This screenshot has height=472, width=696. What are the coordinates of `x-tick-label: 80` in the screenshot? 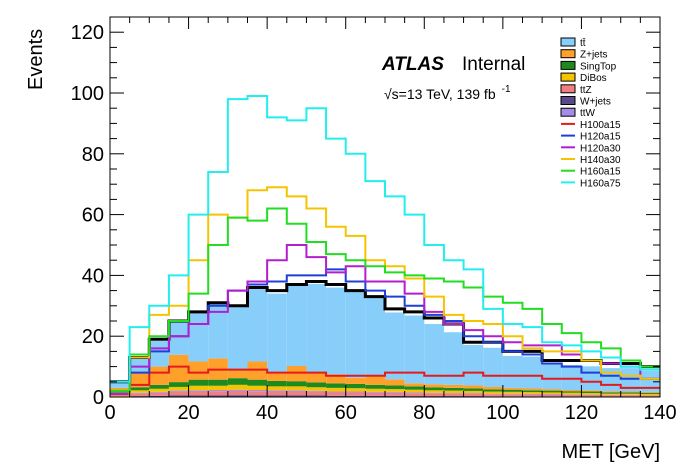 It's located at (424, 413).